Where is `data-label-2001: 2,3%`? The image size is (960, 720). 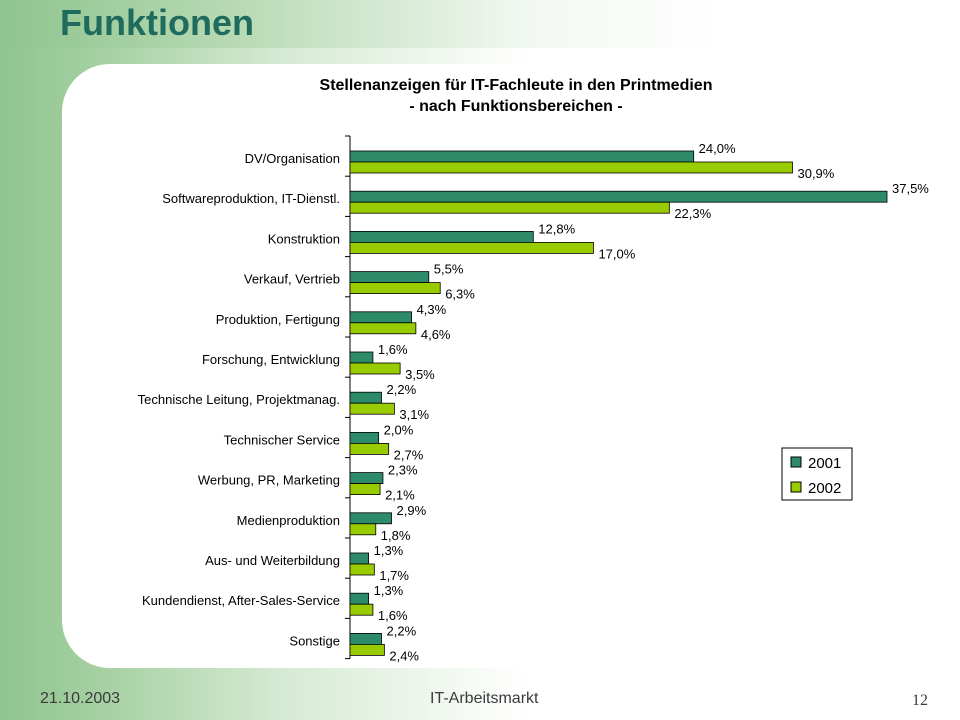
data-label-2001: 2,3% is located at coordinates (403, 470).